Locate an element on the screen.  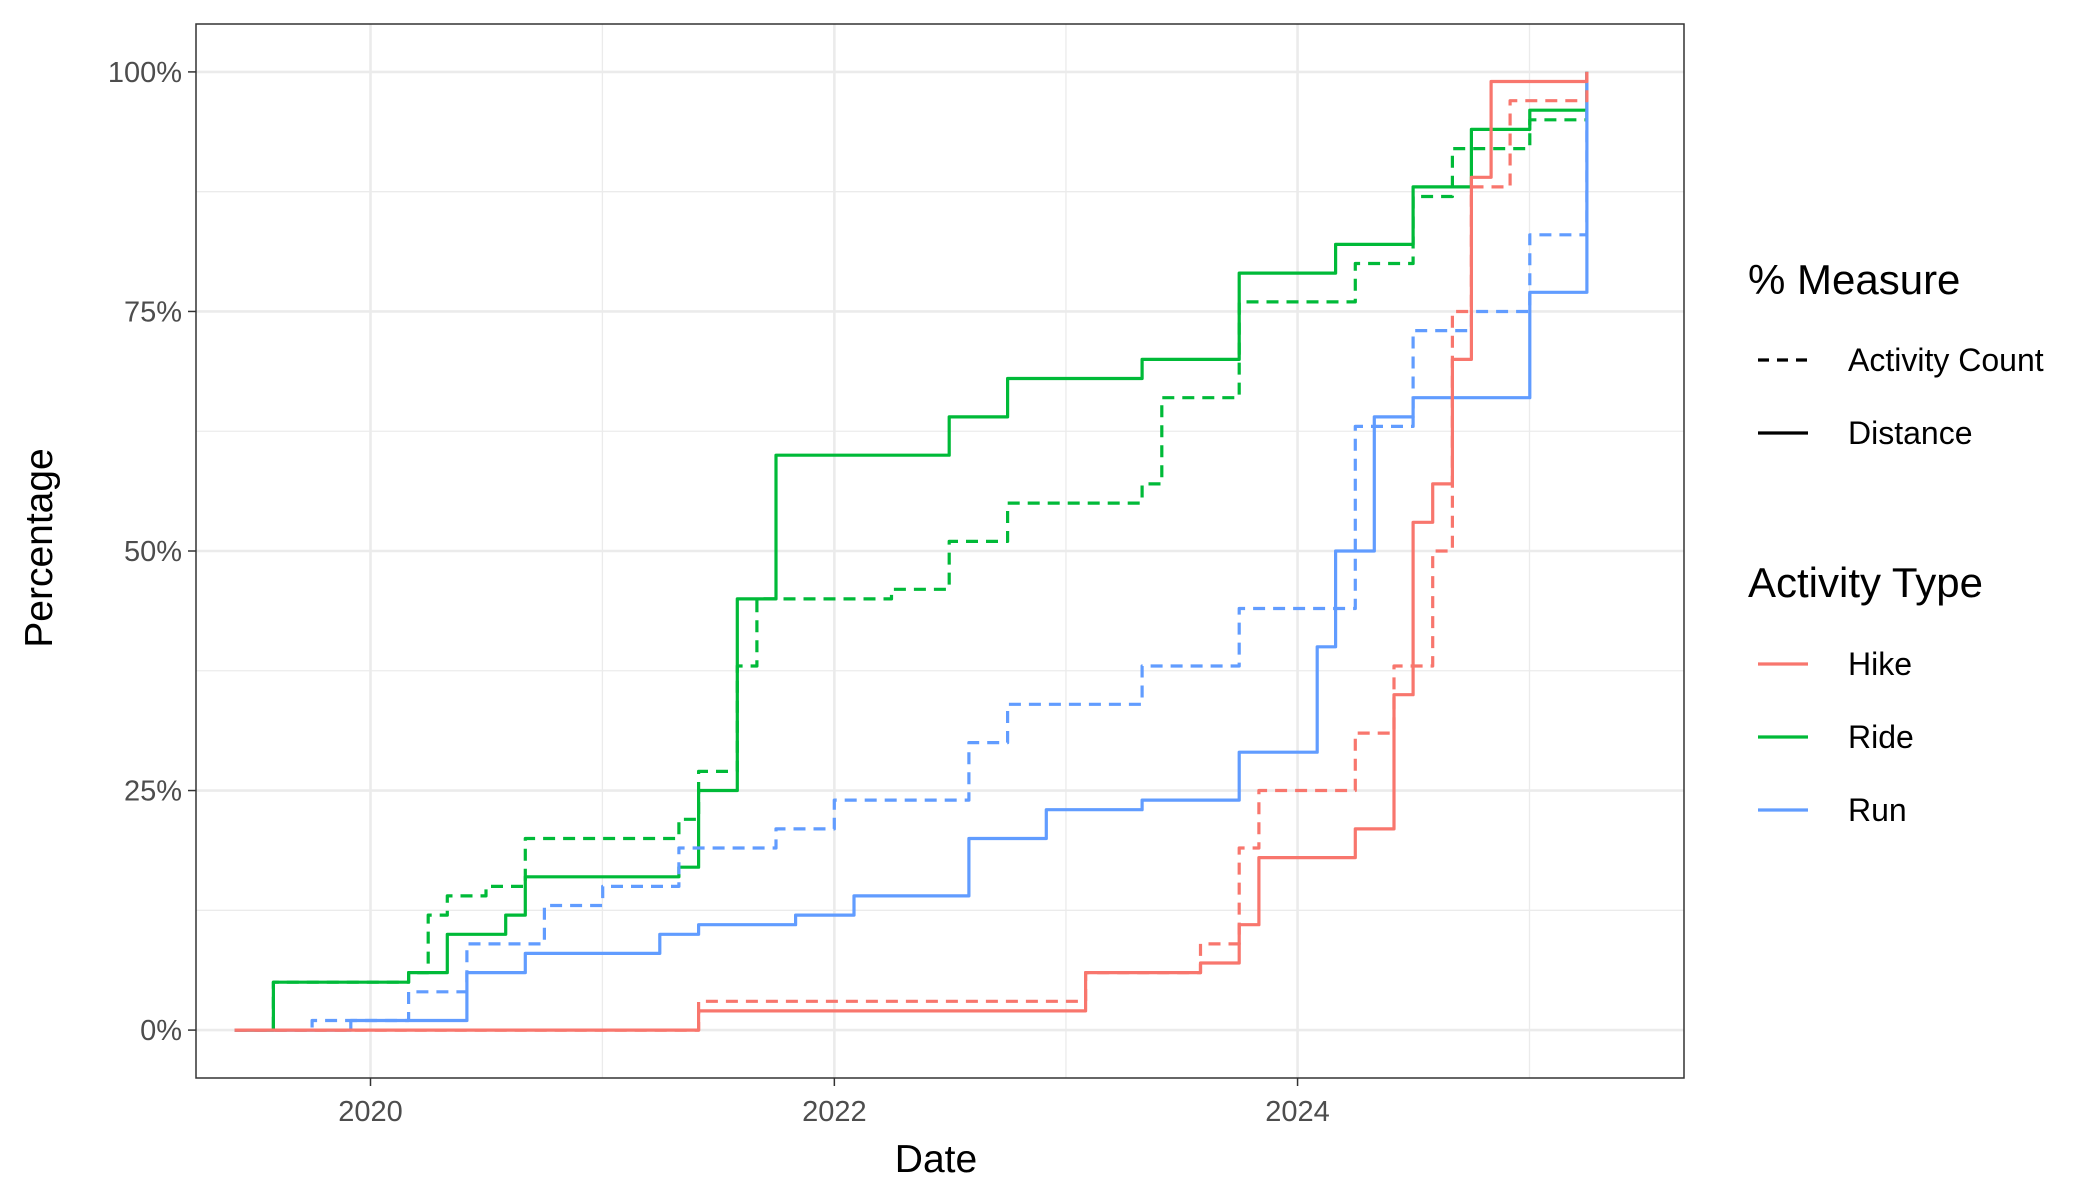
legend-label-run: Run is located at coordinates (1877, 810).